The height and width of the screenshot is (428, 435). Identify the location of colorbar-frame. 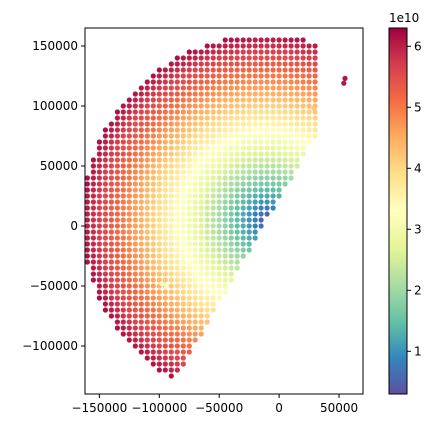
(398, 211).